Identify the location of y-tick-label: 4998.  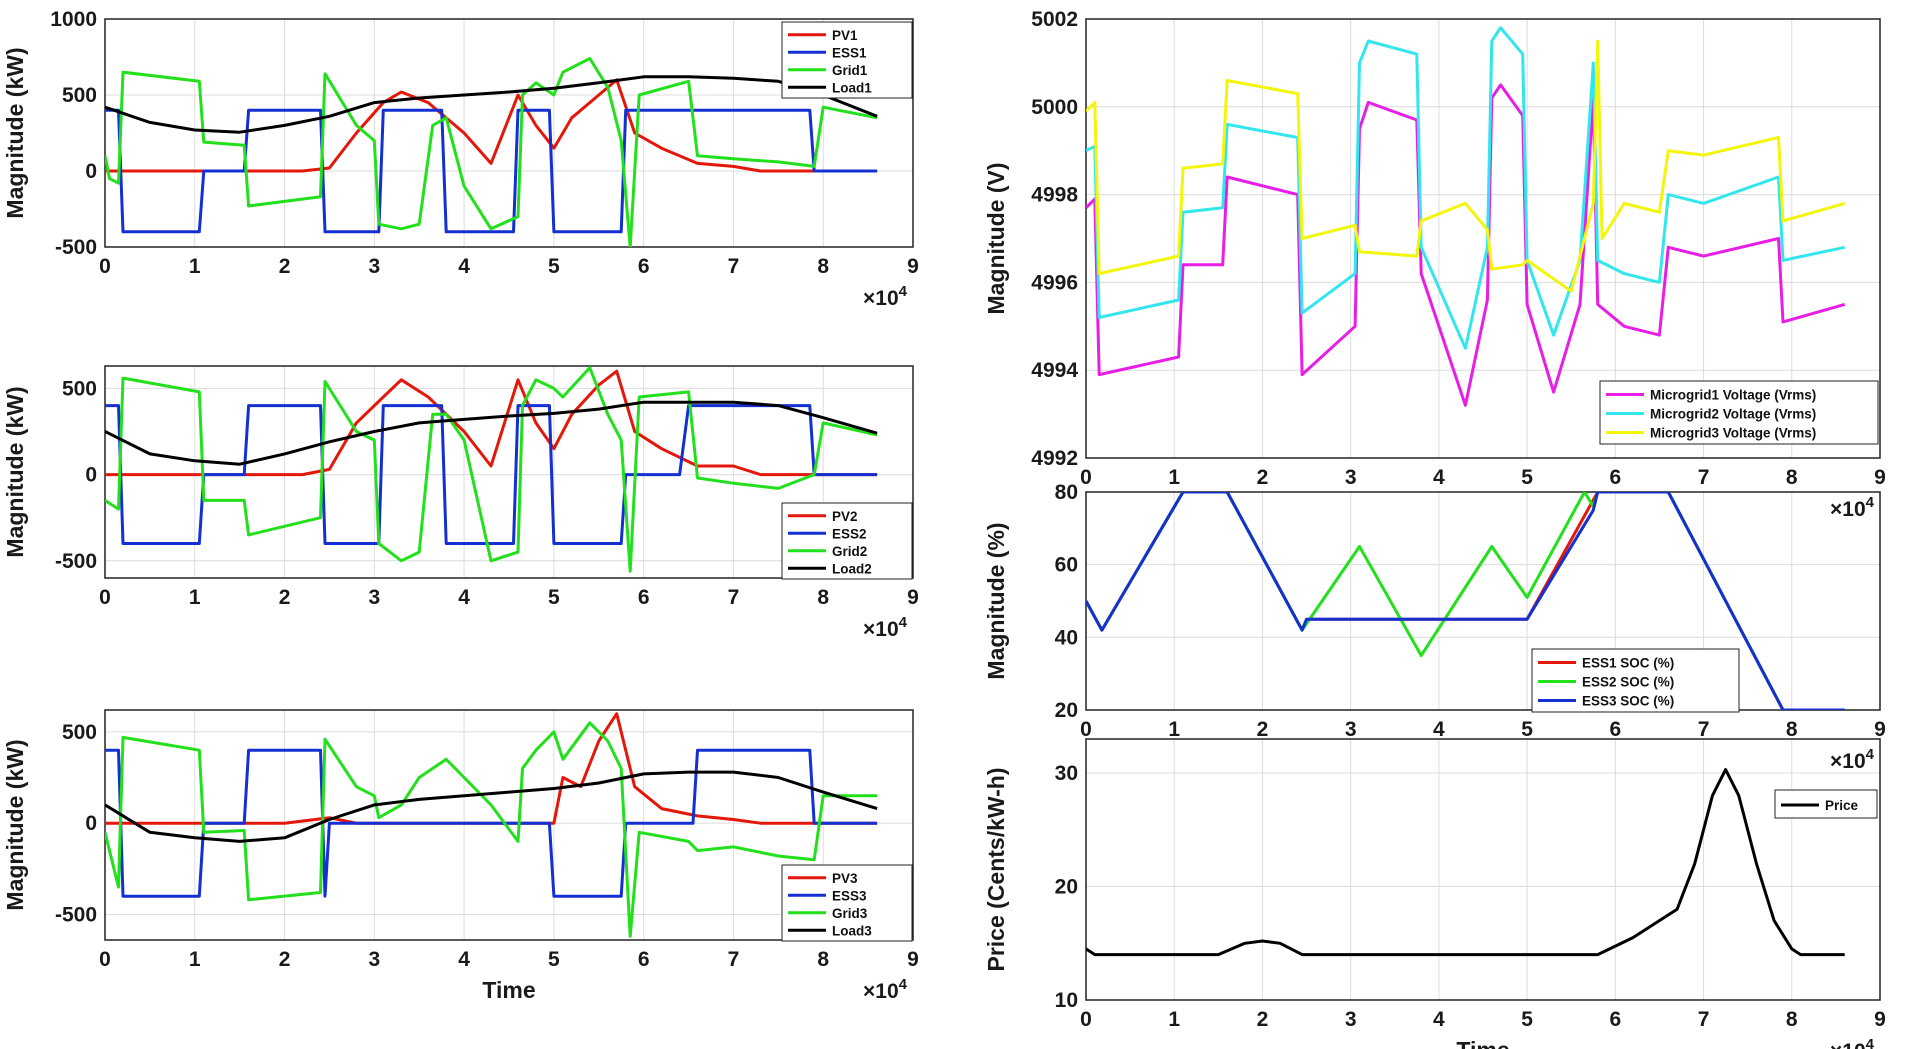
(1054, 195).